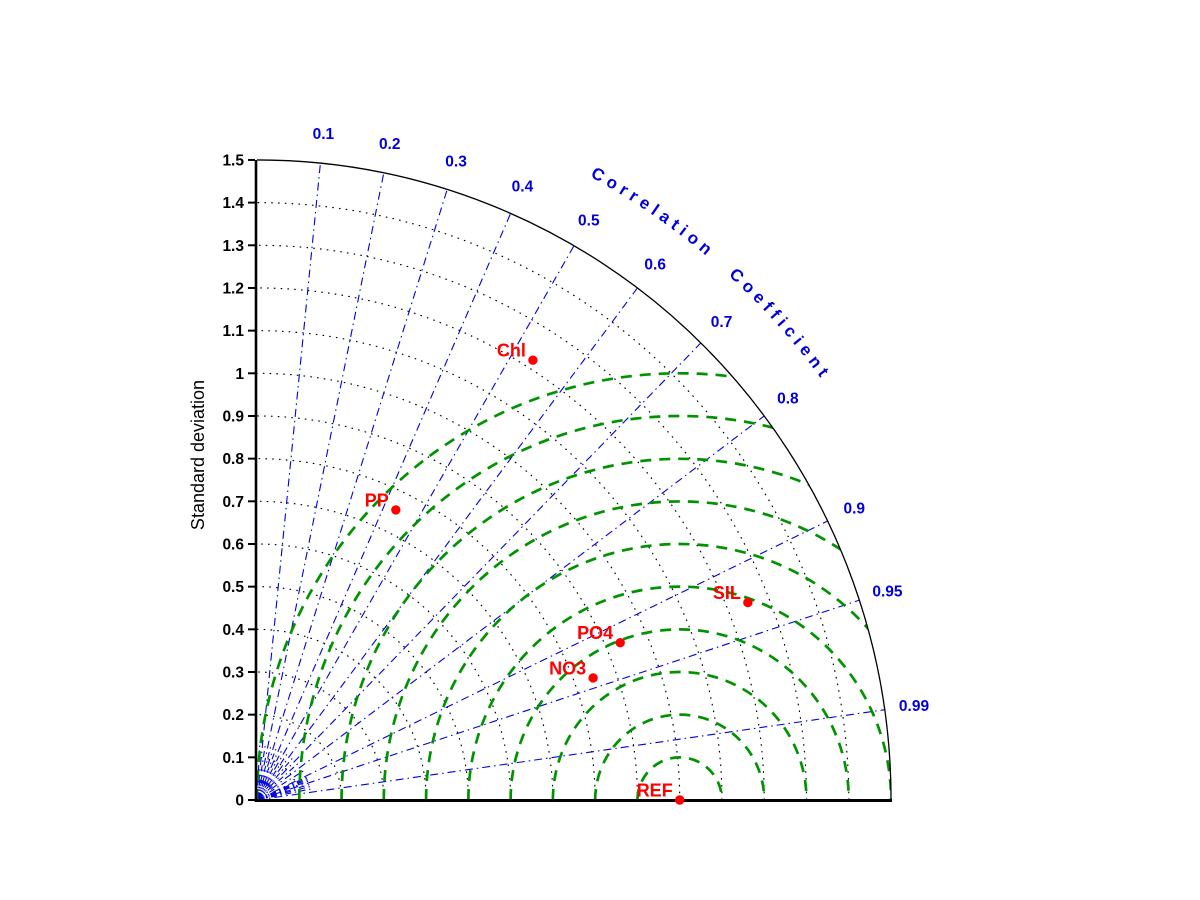 Image resolution: width=1200 pixels, height=900 pixels. Describe the element at coordinates (788, 399) in the screenshot. I see `correlation-tick-label: 0.8` at that location.